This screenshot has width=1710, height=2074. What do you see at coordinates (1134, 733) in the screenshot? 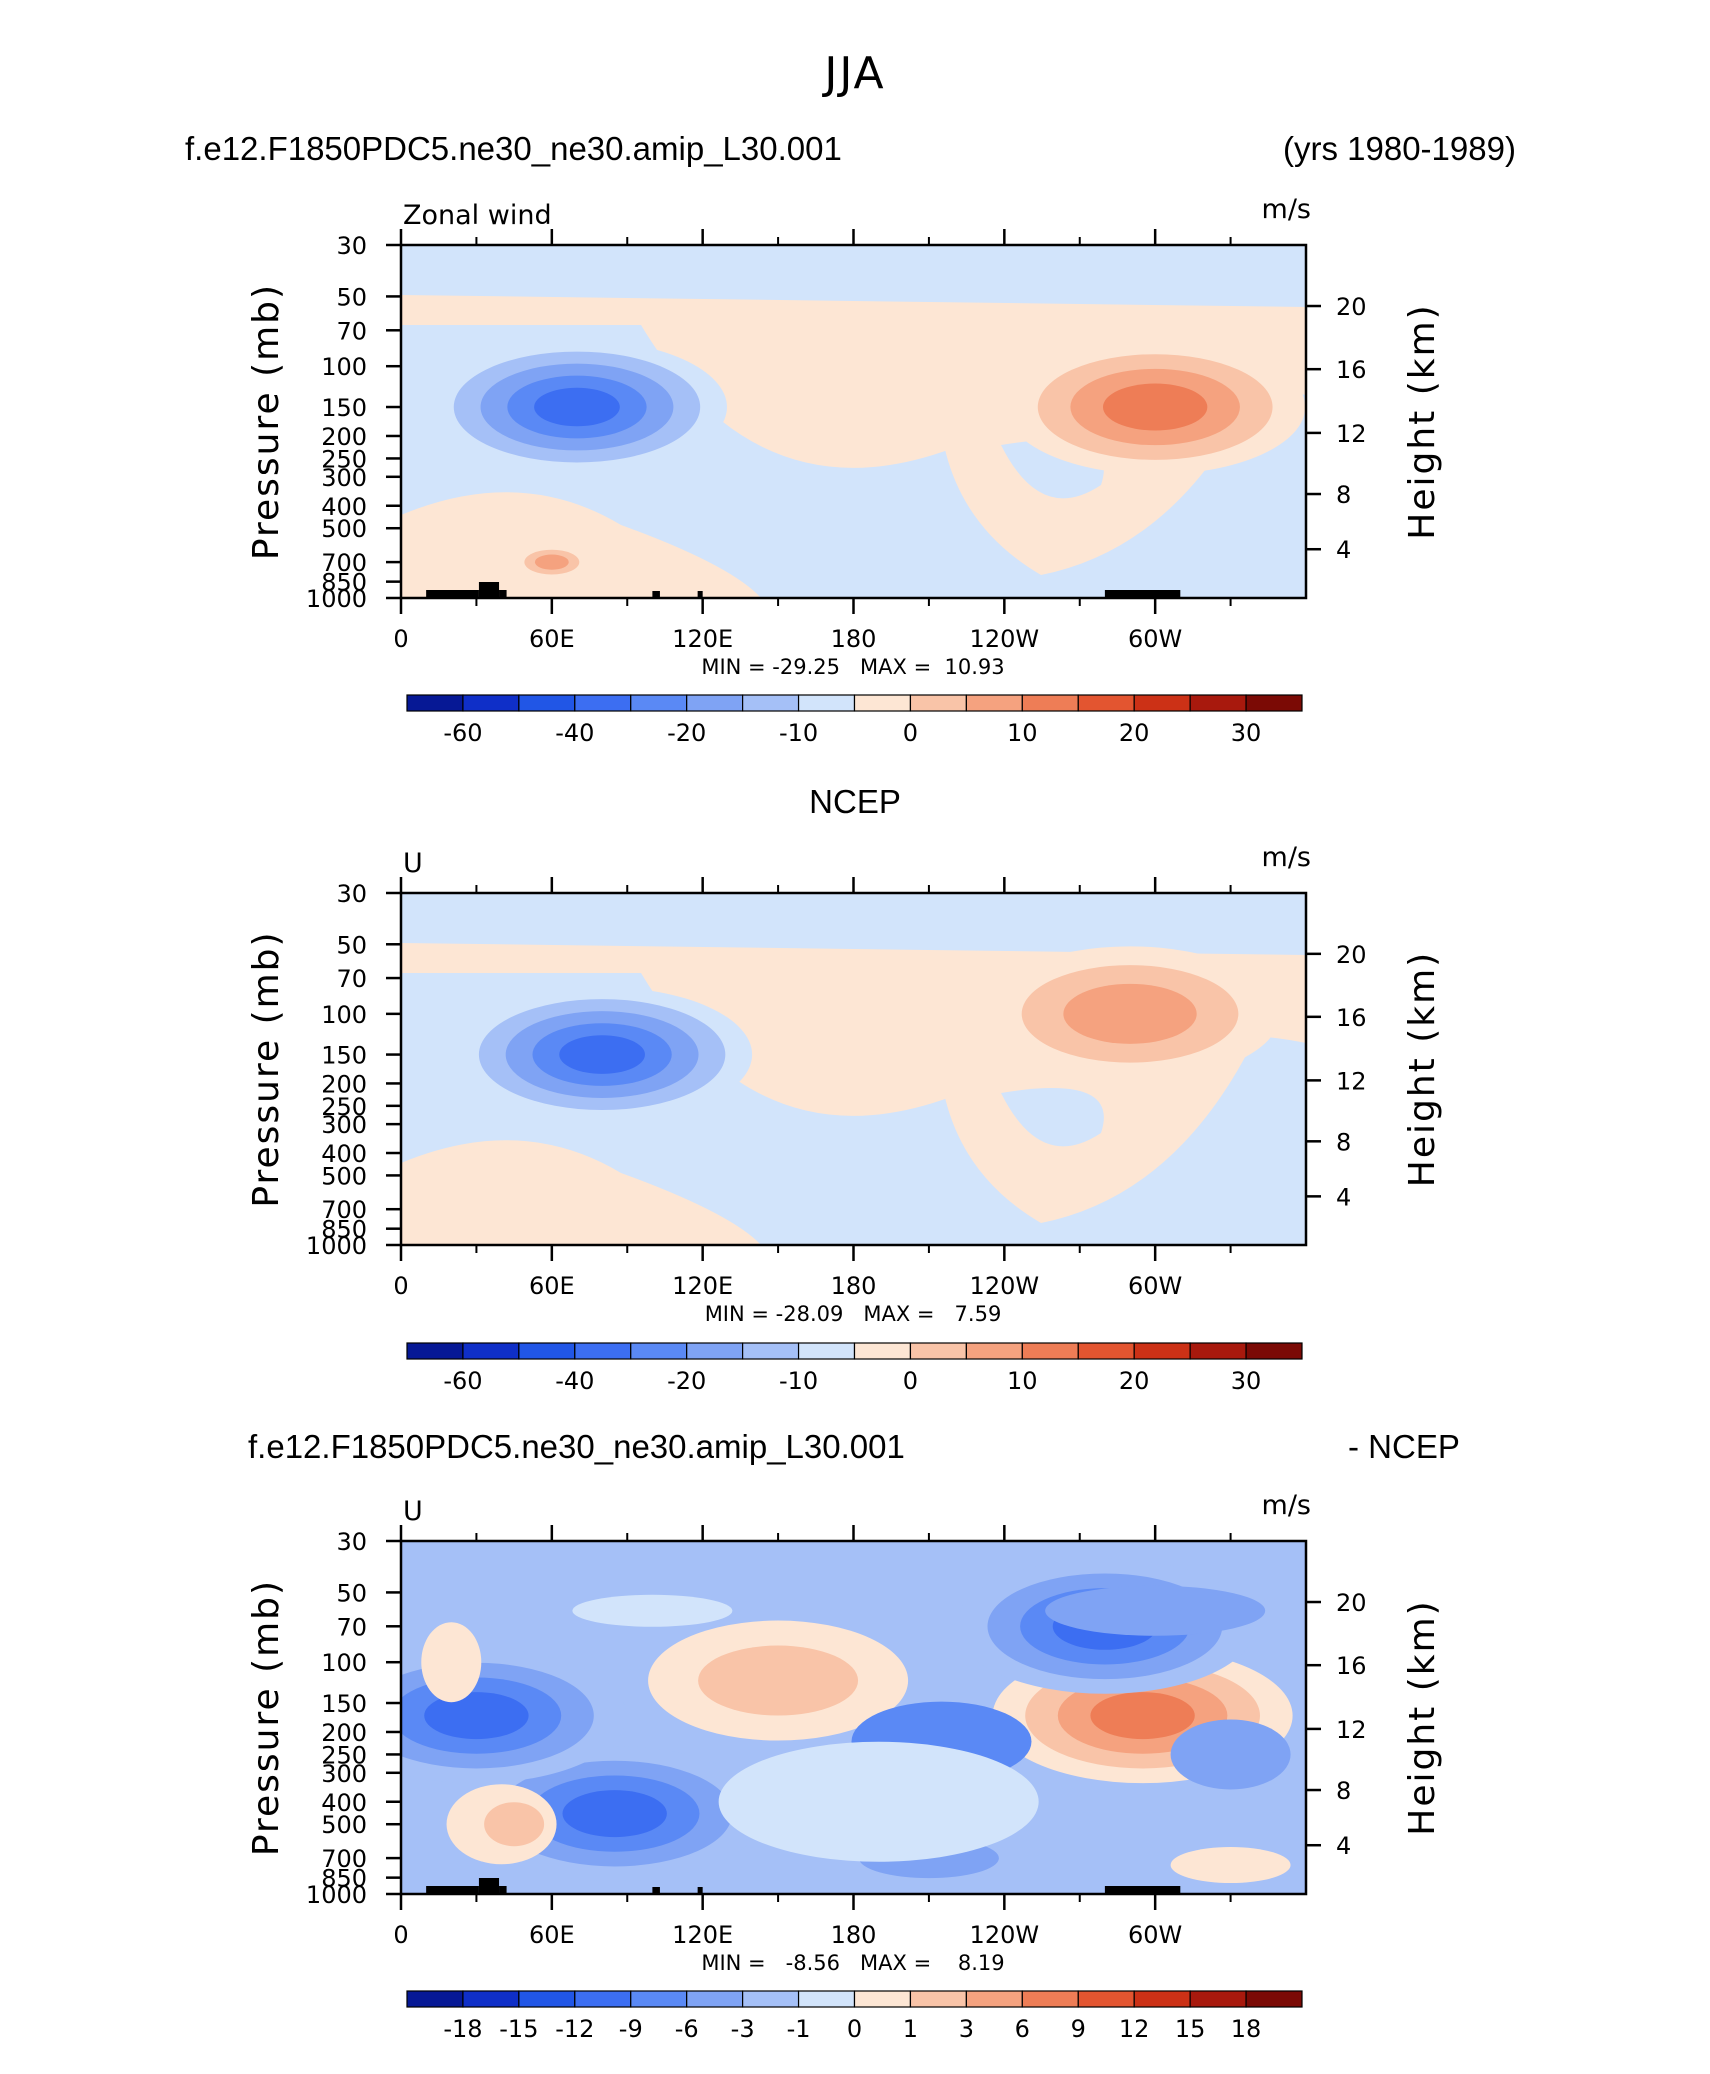
I see `colorbar-label: 20` at bounding box center [1134, 733].